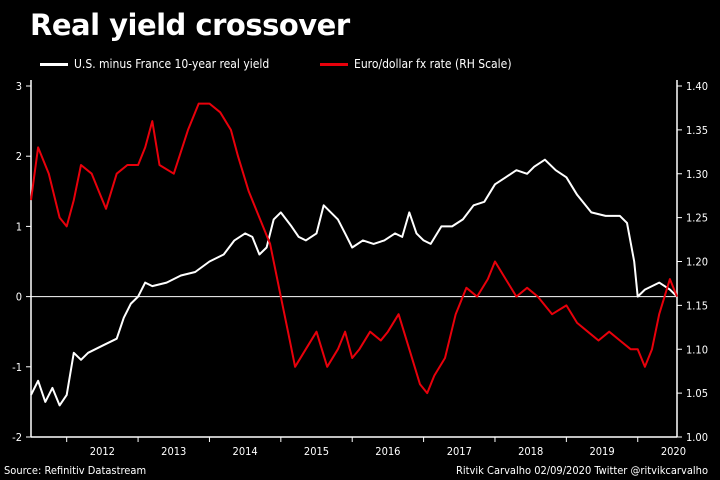  I want to click on y-right-tick-label: 1.00, so click(697, 437).